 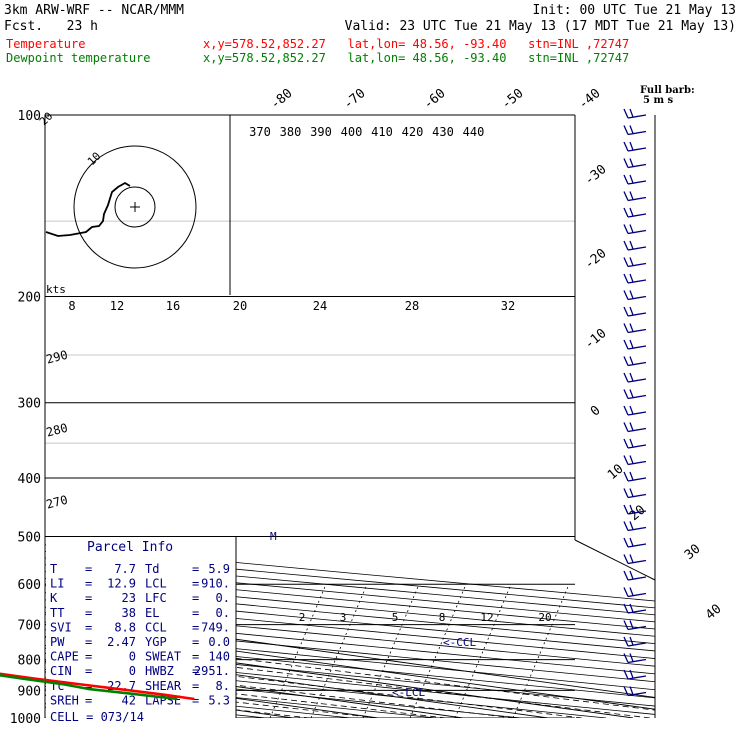 What do you see at coordinates (57, 584) in the screenshot?
I see `parcel-key: LI` at bounding box center [57, 584].